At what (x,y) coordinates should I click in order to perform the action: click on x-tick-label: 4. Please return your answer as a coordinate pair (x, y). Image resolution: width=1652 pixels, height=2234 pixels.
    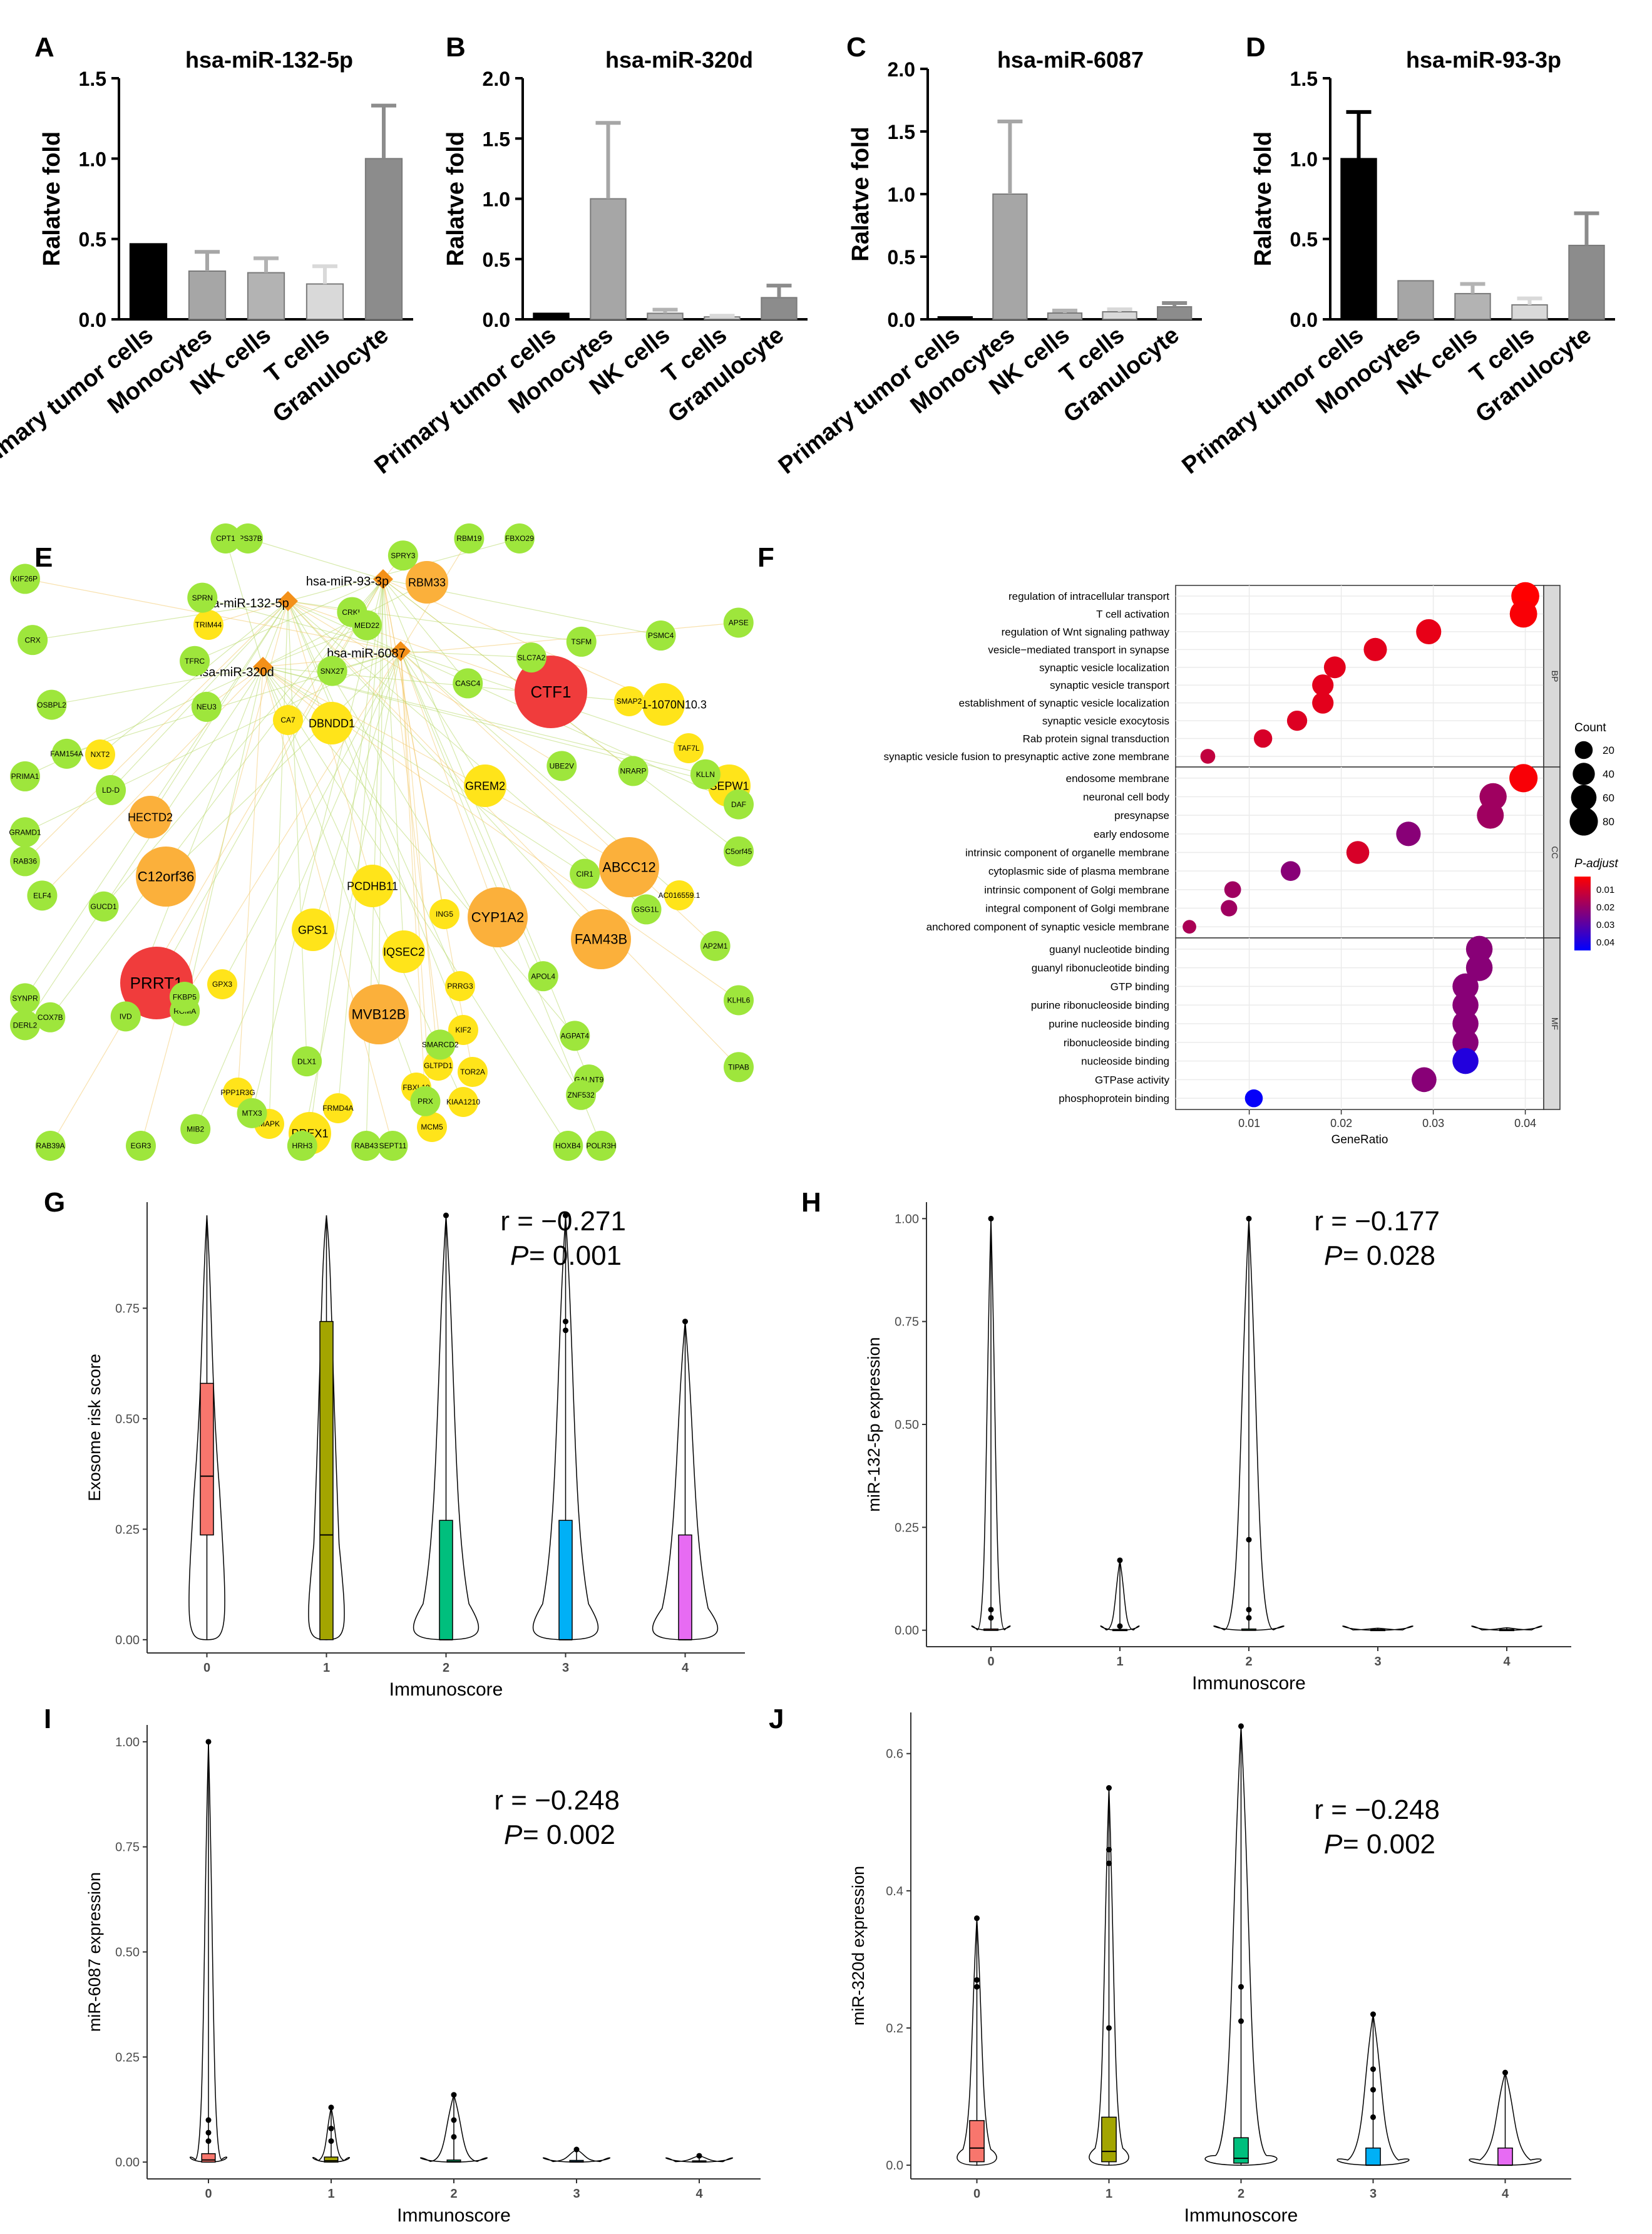
    Looking at the image, I should click on (685, 1668).